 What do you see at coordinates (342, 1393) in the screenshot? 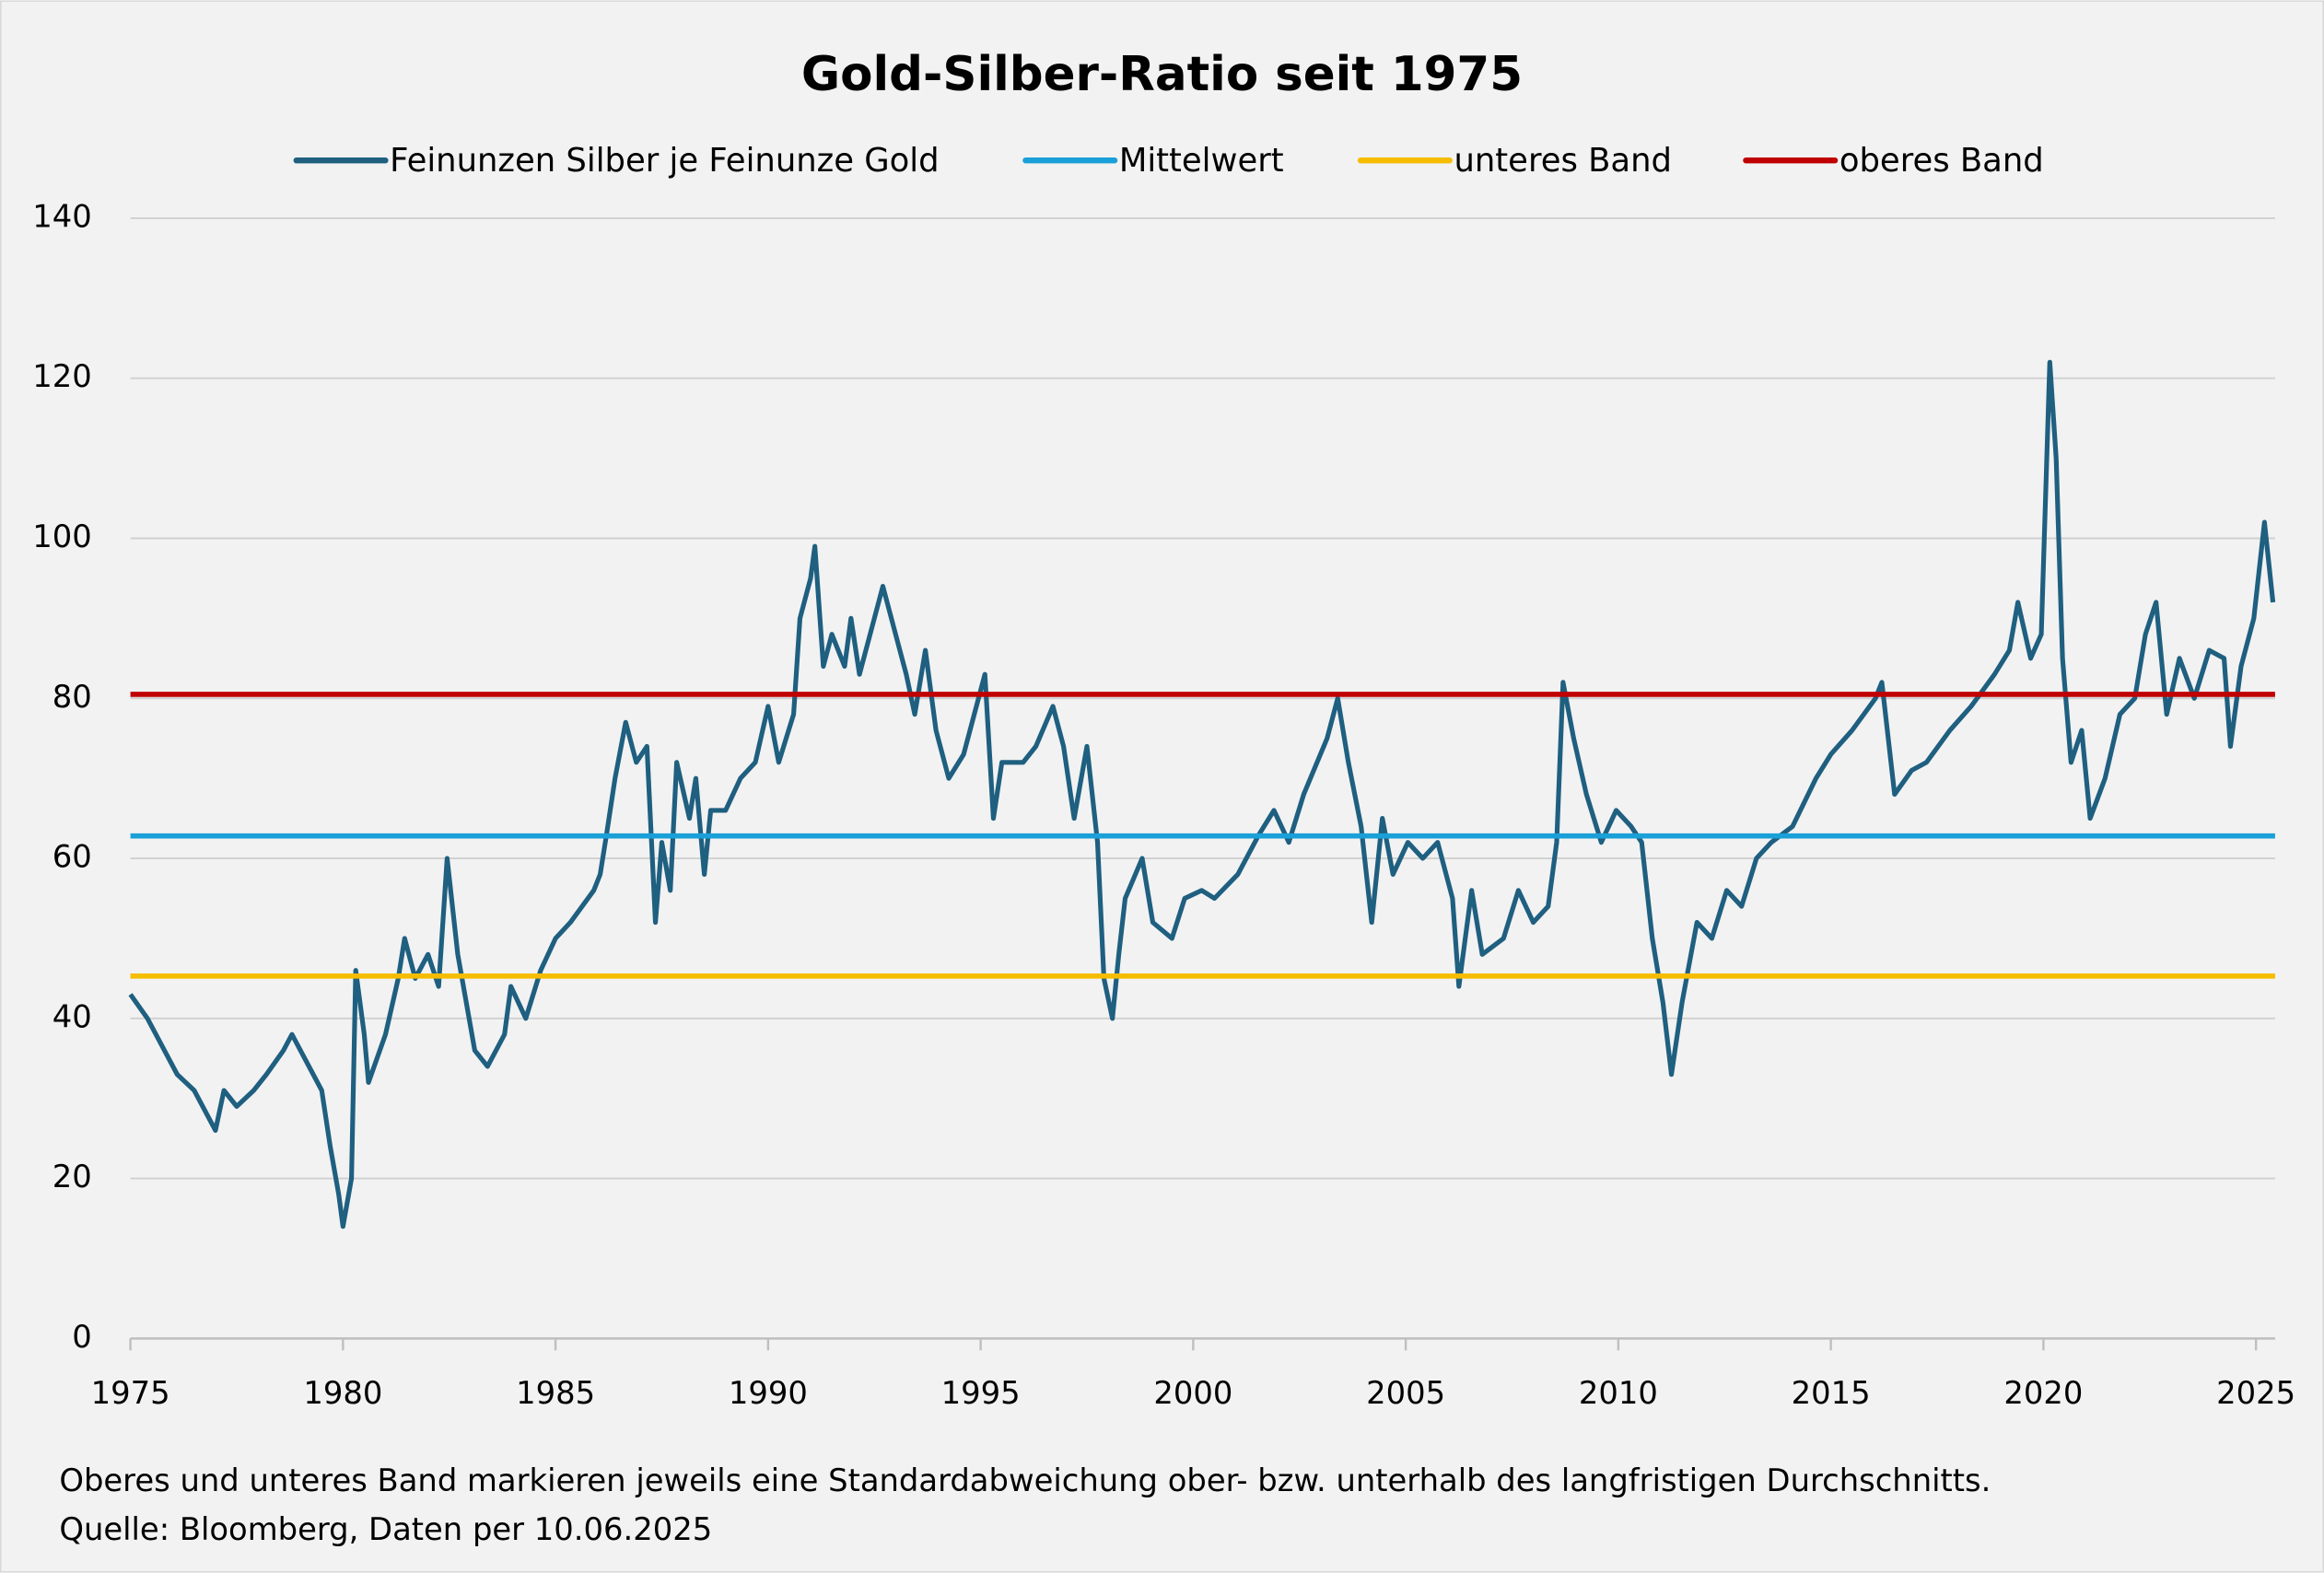
I see `x-tick-label: 1980` at bounding box center [342, 1393].